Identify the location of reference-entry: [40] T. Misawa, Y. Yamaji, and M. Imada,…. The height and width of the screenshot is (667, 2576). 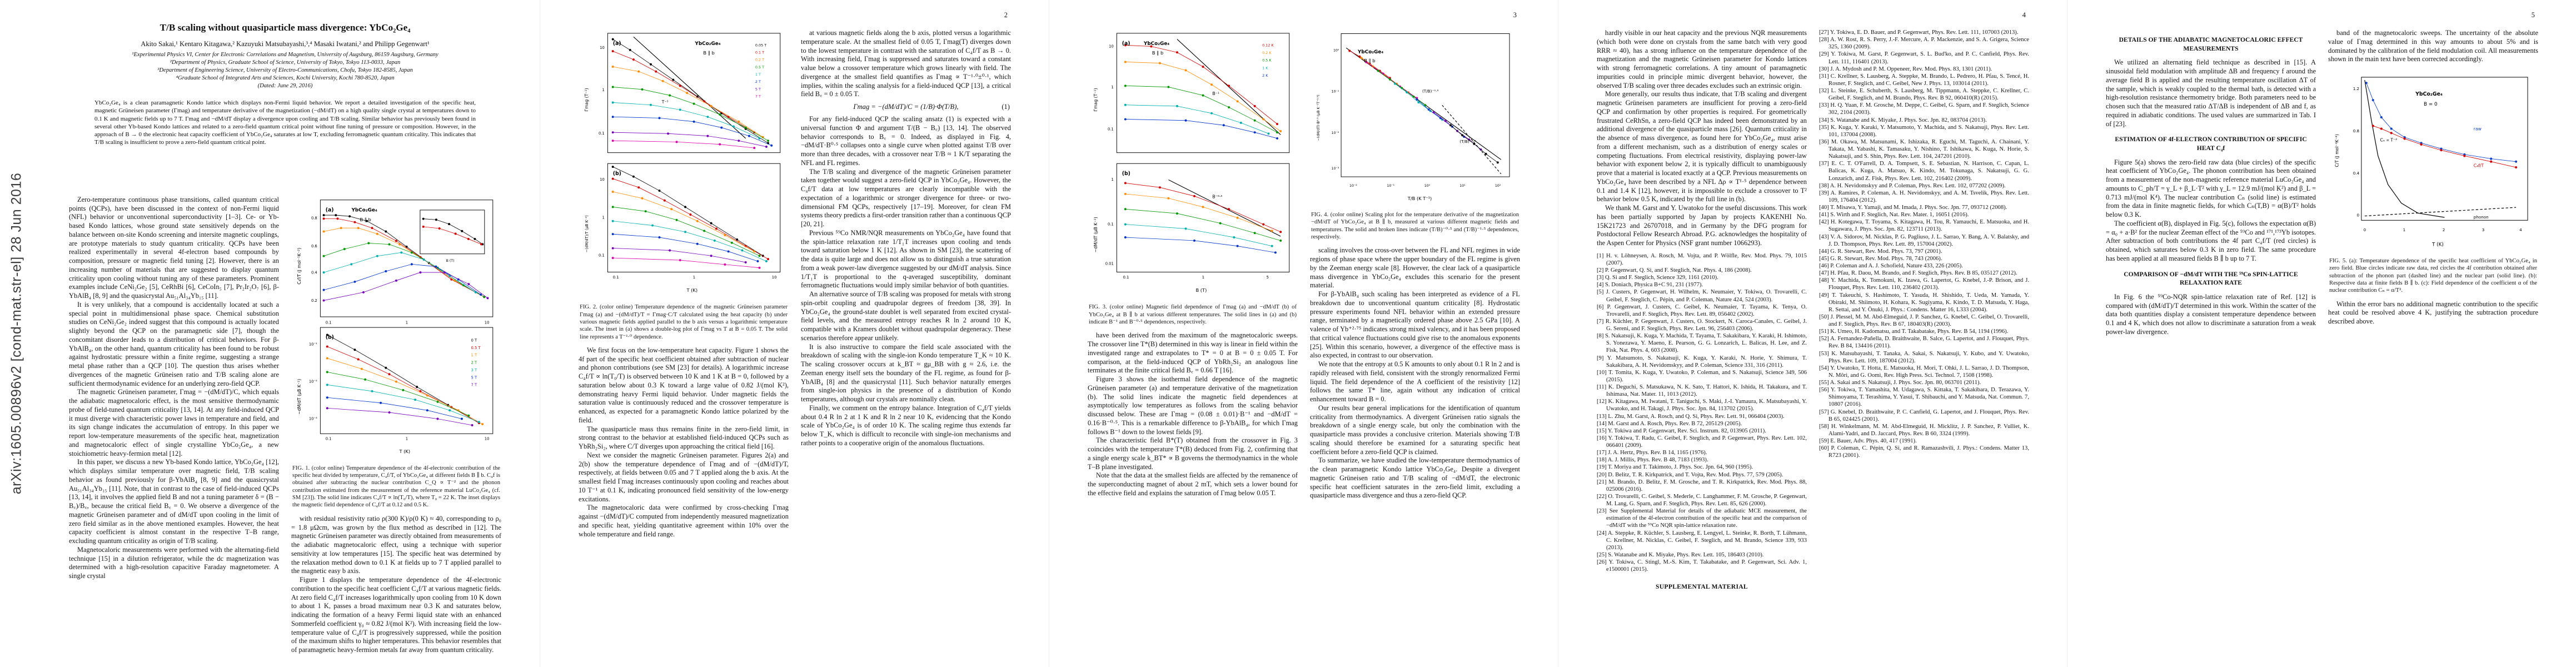
(1913, 208).